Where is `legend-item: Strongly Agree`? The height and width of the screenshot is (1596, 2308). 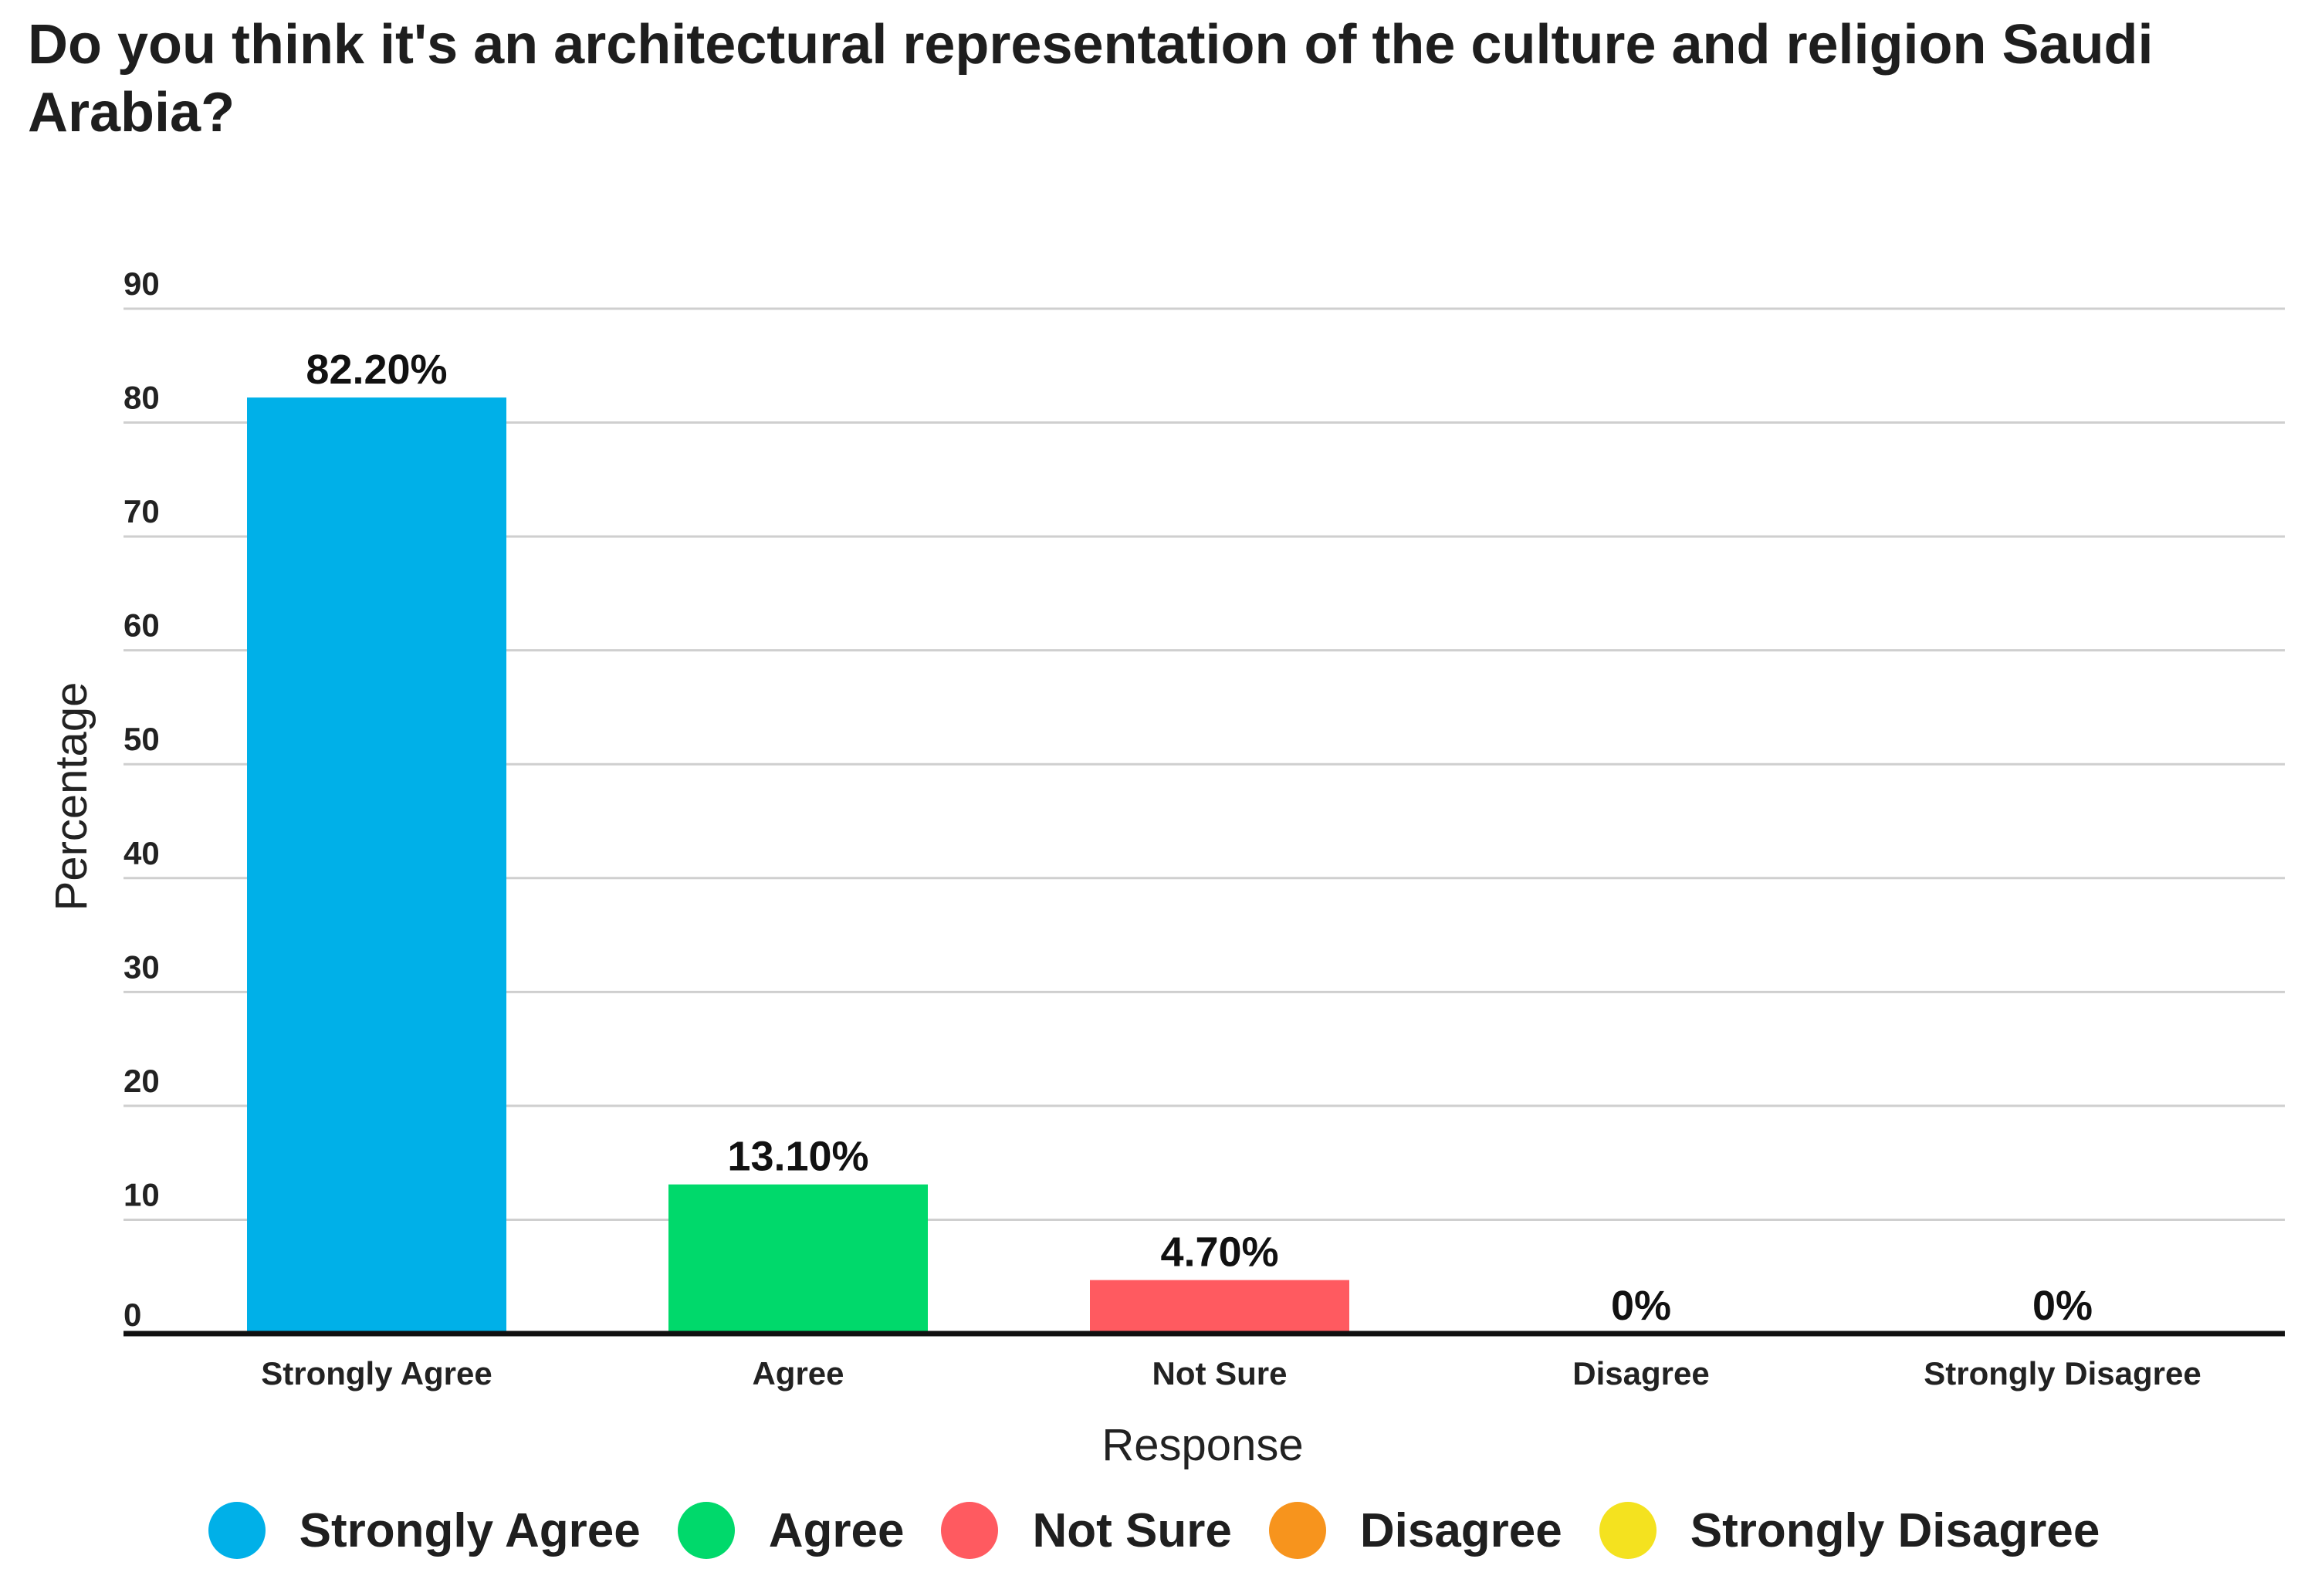
legend-item: Strongly Agree is located at coordinates (424, 1531).